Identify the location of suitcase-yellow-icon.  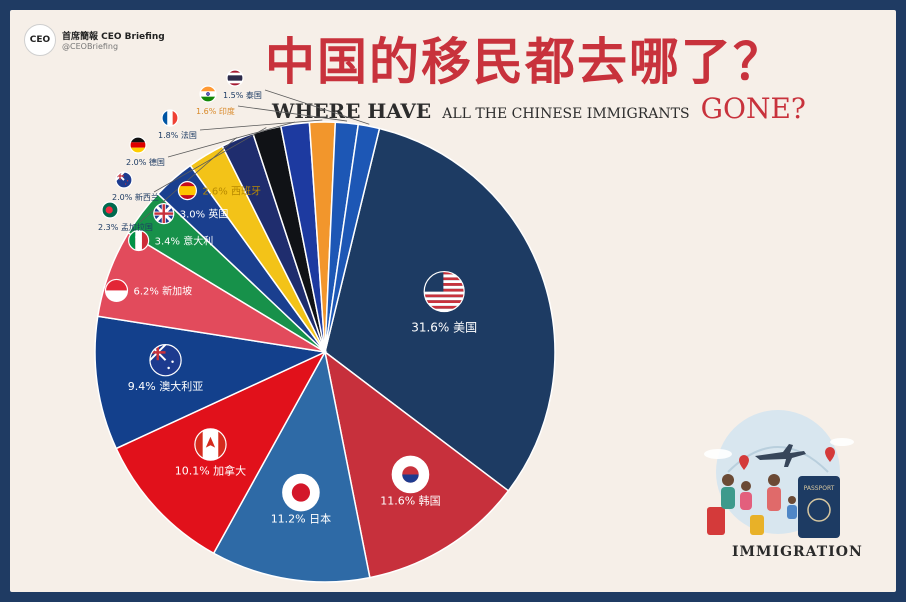
(757, 525).